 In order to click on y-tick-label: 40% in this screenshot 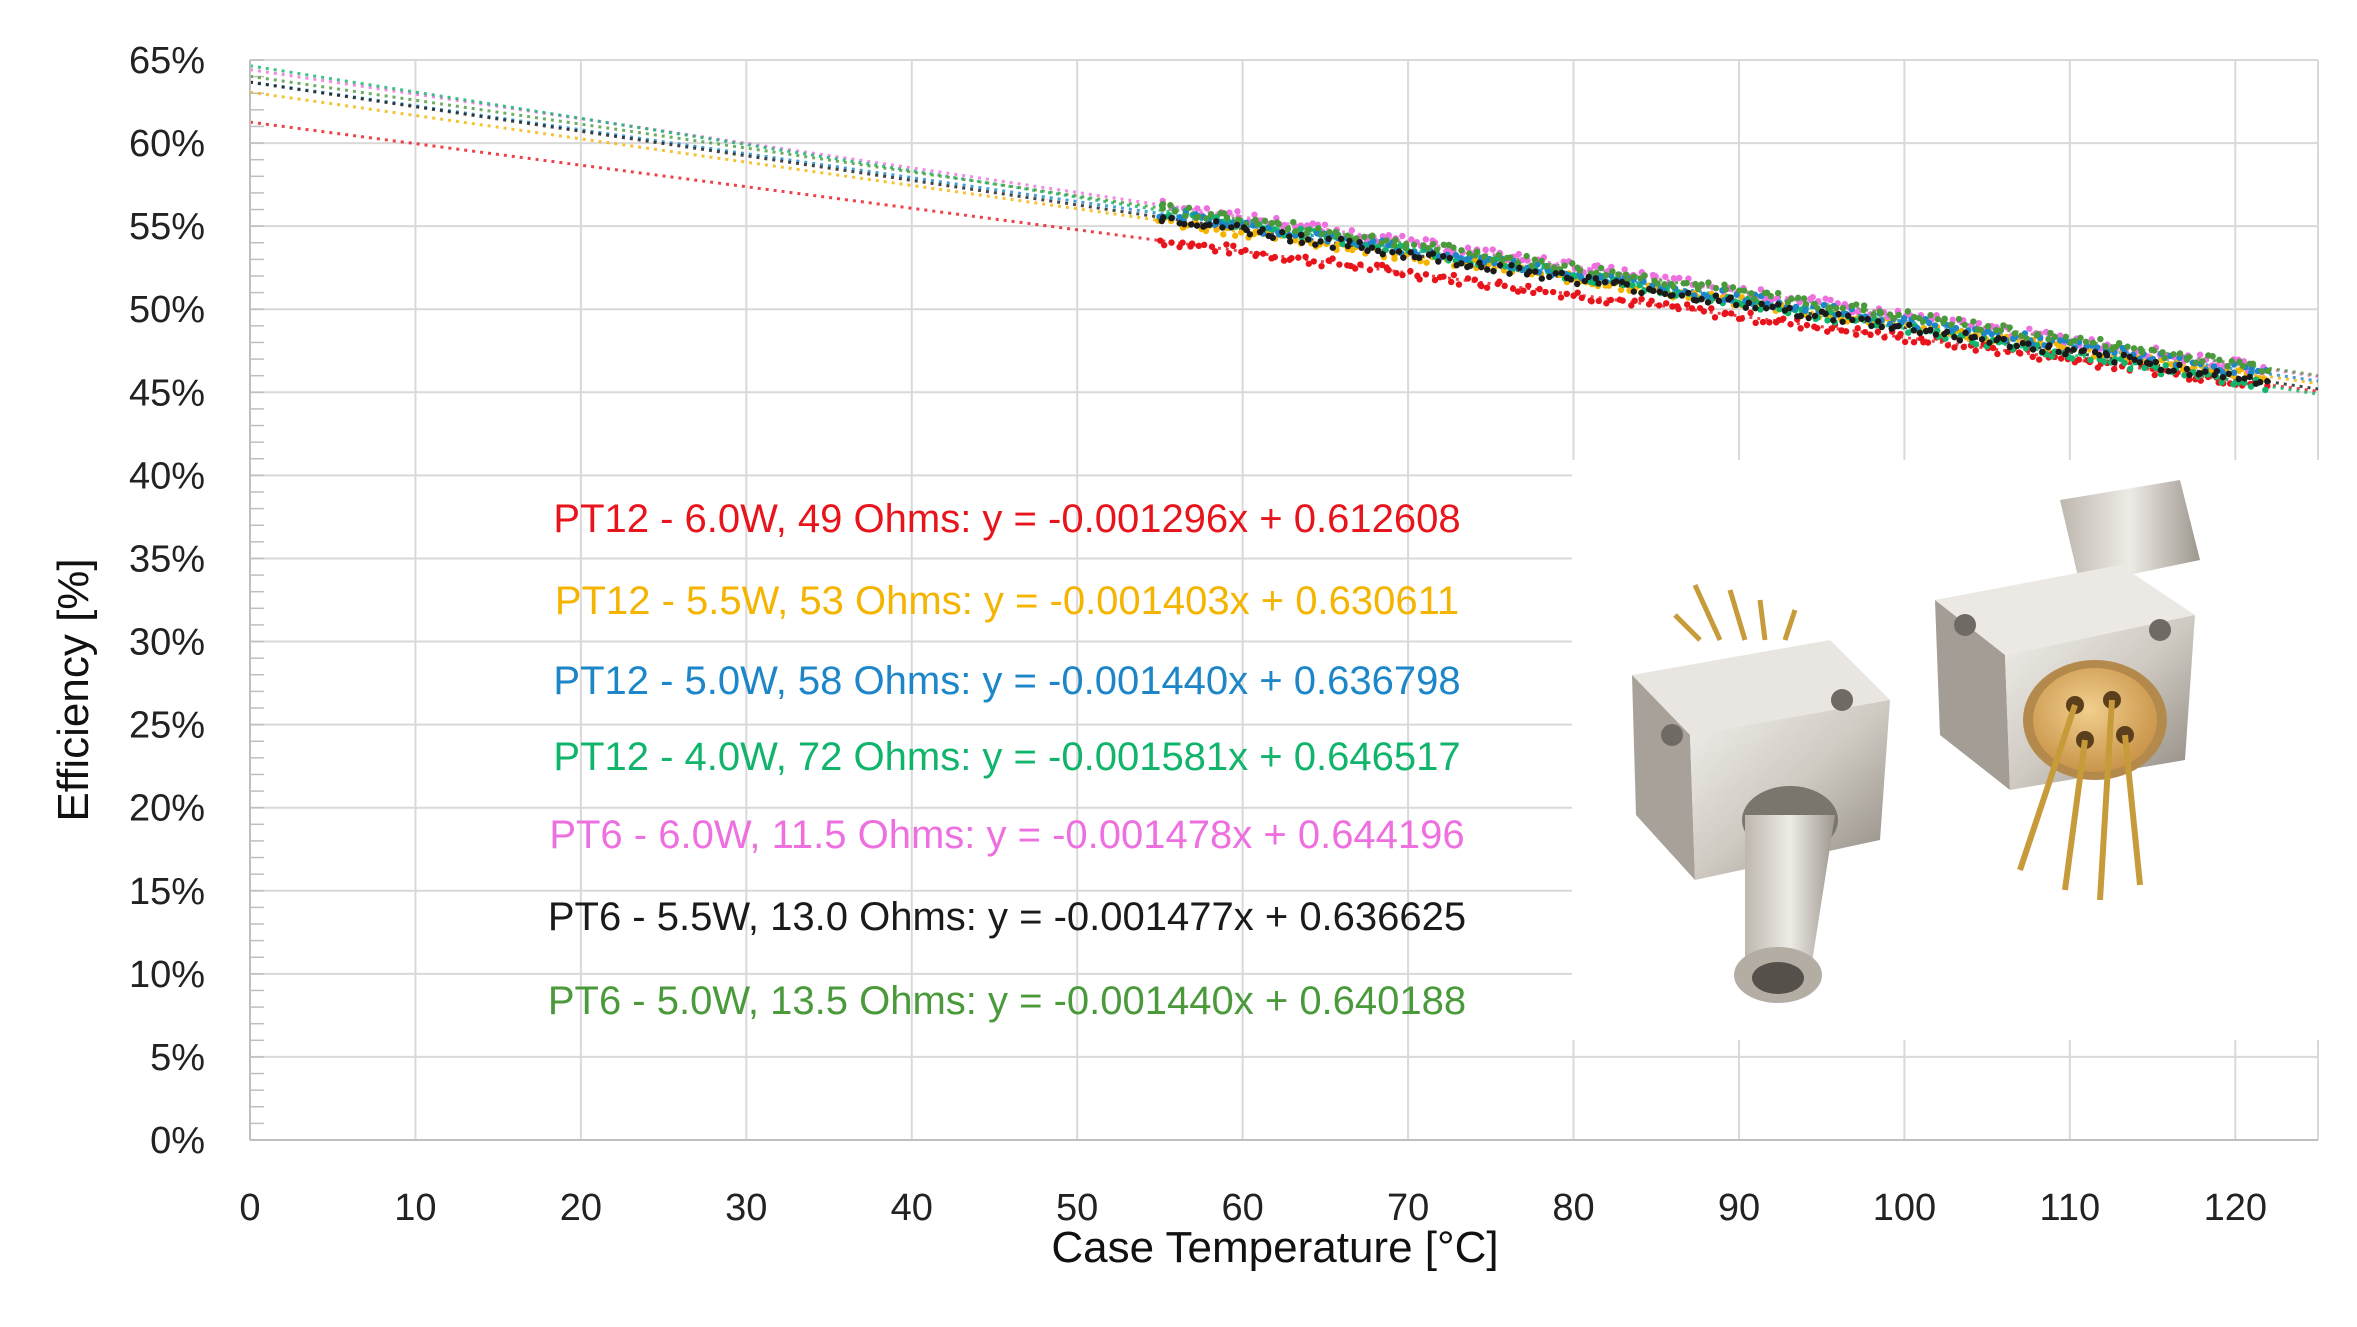, I will do `click(167, 476)`.